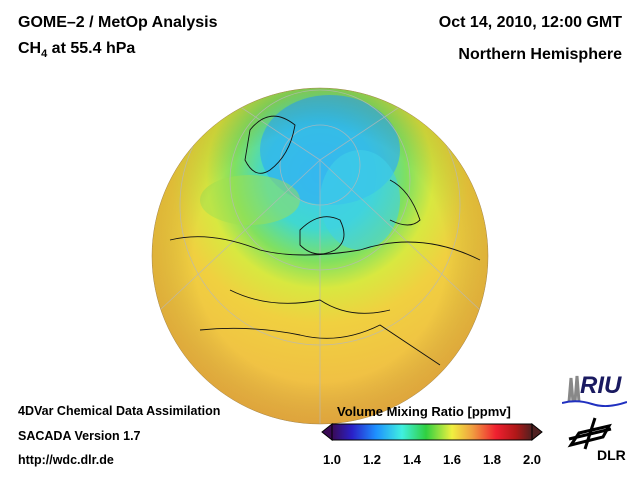 The image size is (640, 480). Describe the element at coordinates (327, 432) in the screenshot. I see `colorbar-min-arrow` at that location.